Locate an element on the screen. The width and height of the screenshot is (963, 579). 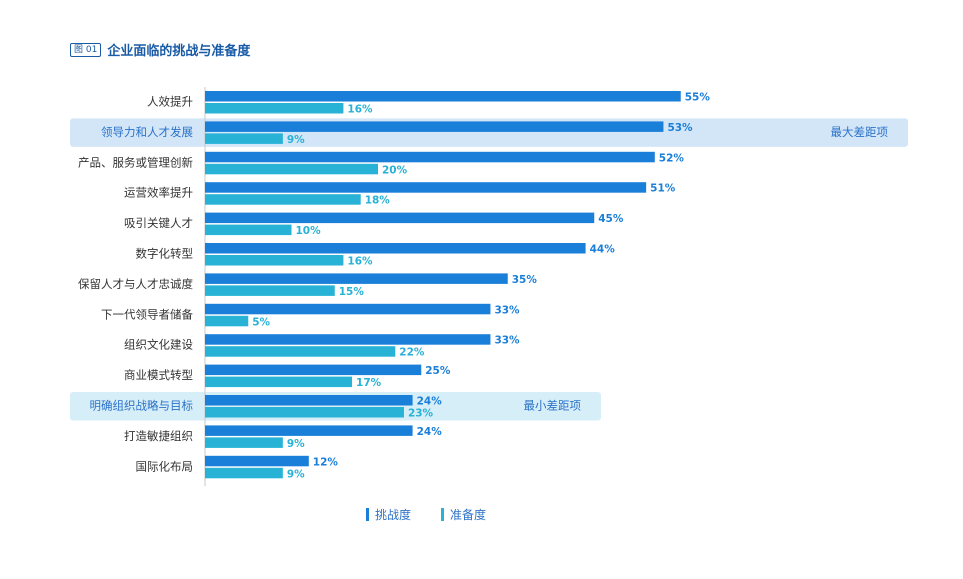
chart-title-row: 图 01 企业面临的挑战与准备度 is located at coordinates (160, 49).